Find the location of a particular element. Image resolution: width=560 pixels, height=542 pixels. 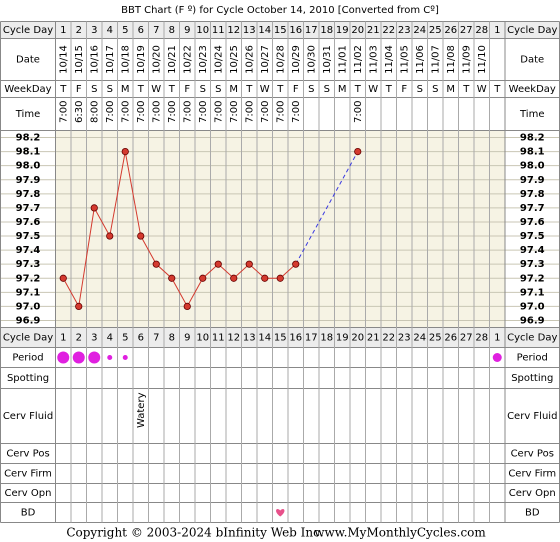

date: 10/24 is located at coordinates (218, 59).